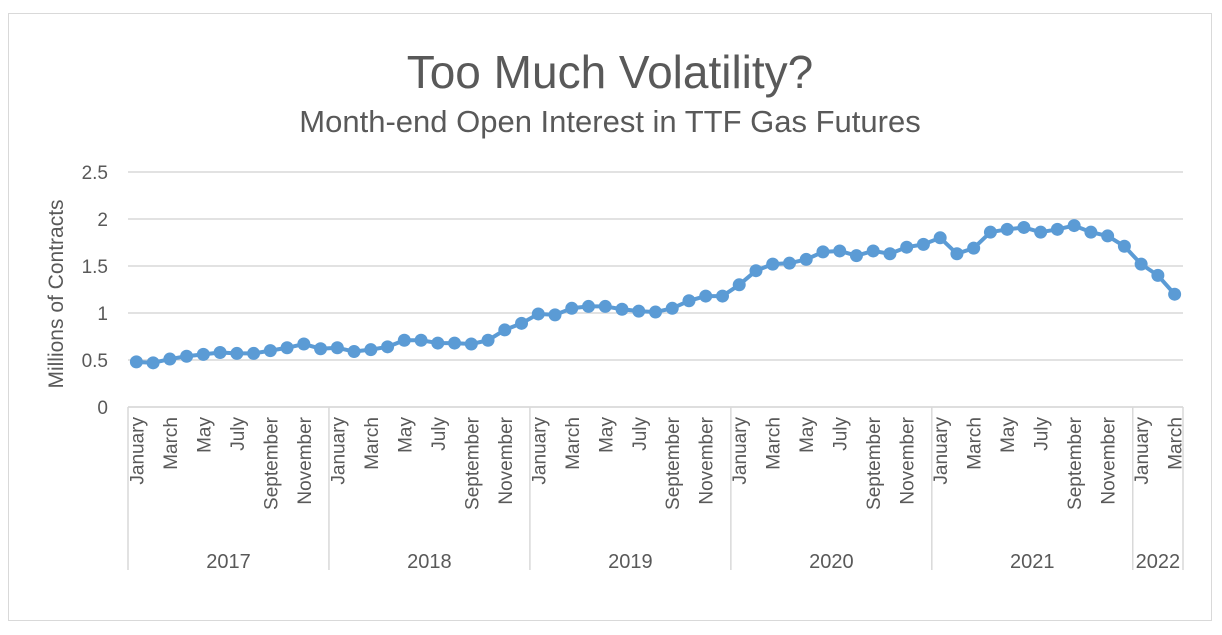 This screenshot has height=635, width=1222. Describe the element at coordinates (102, 220) in the screenshot. I see `y-tick-label: 2` at that location.